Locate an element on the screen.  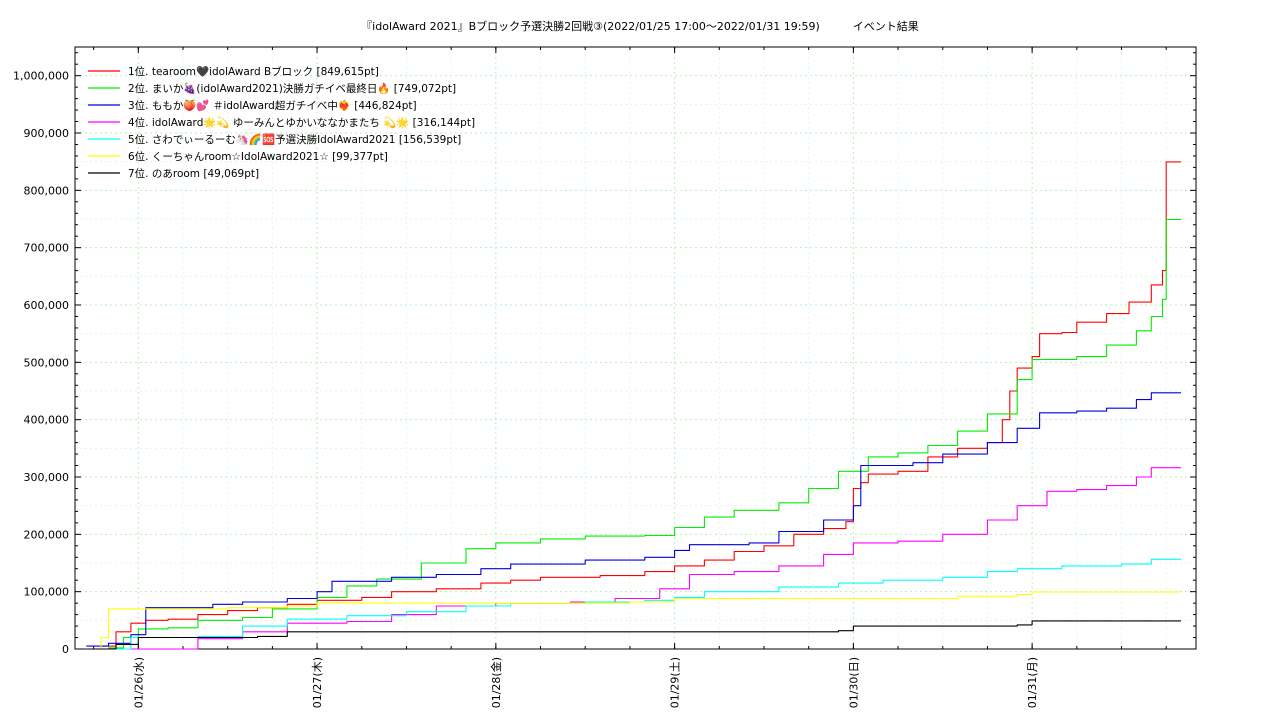
y-tick-label: 800,000 is located at coordinates (47, 190).